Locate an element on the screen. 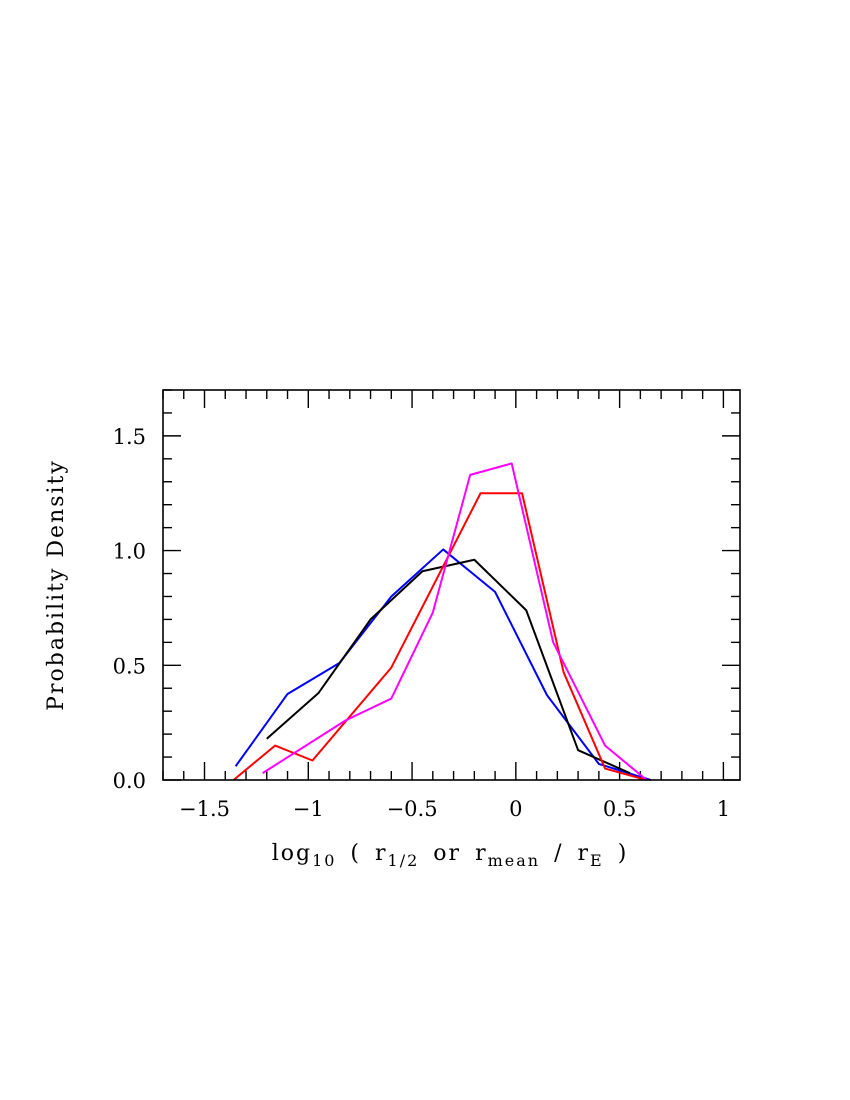 This screenshot has height=1100, width=850. series-lines is located at coordinates (442, 621).